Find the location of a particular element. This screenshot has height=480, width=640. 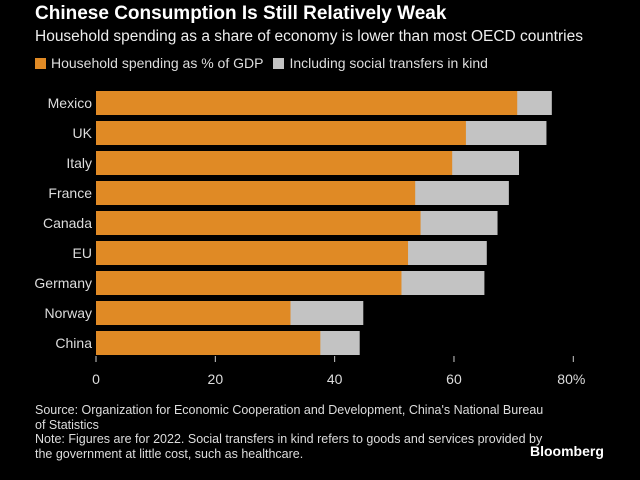

x-tick-label: 80% is located at coordinates (571, 379).